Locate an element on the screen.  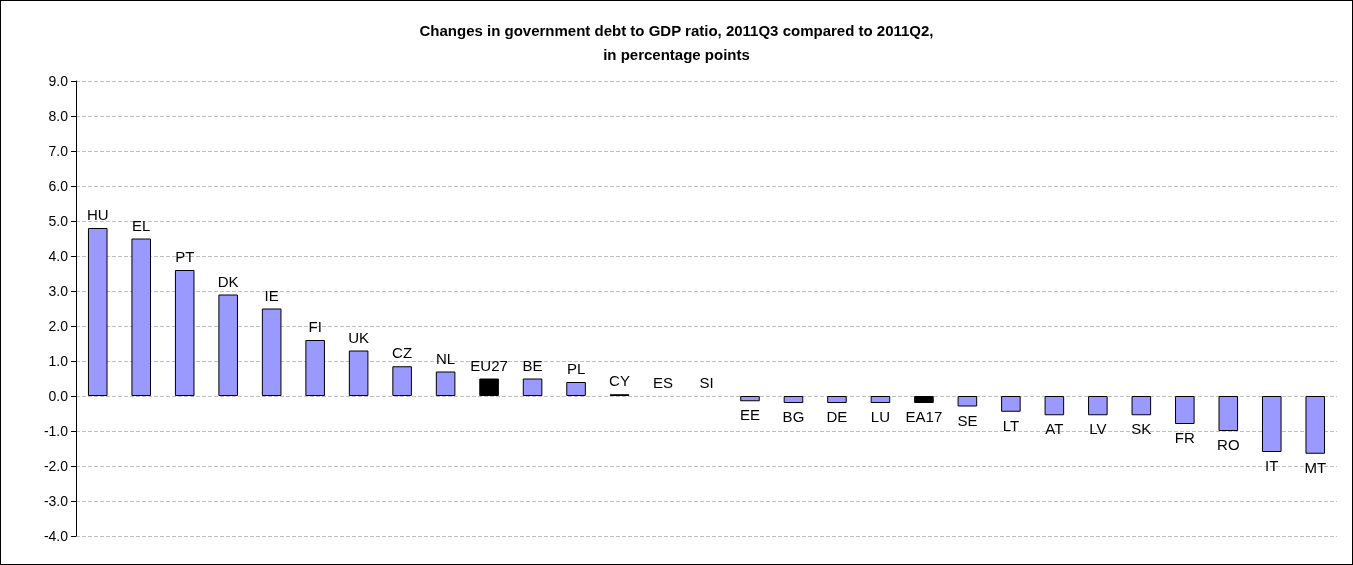
x-tick-label: DK is located at coordinates (228, 281).